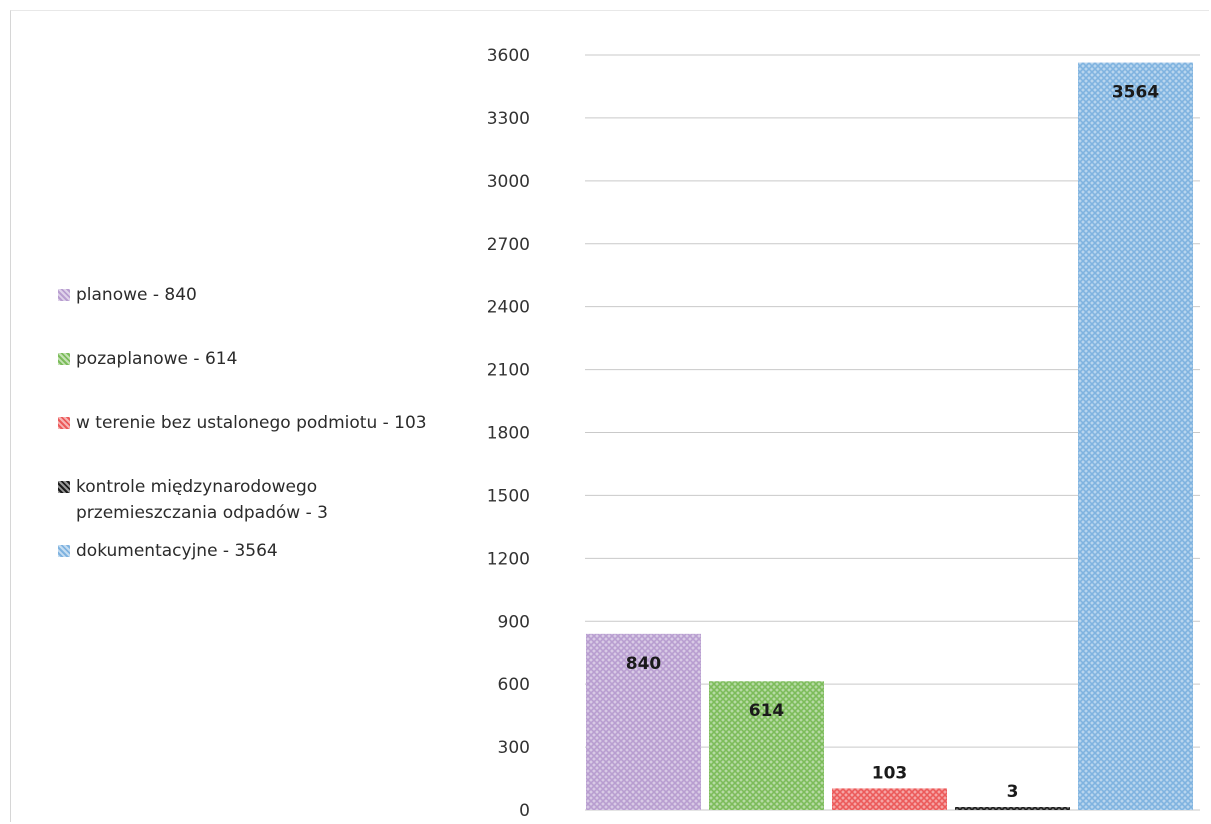 Image resolution: width=1211 pixels, height=824 pixels. Describe the element at coordinates (766, 745) in the screenshot. I see `bar-pozaplanowe` at that location.